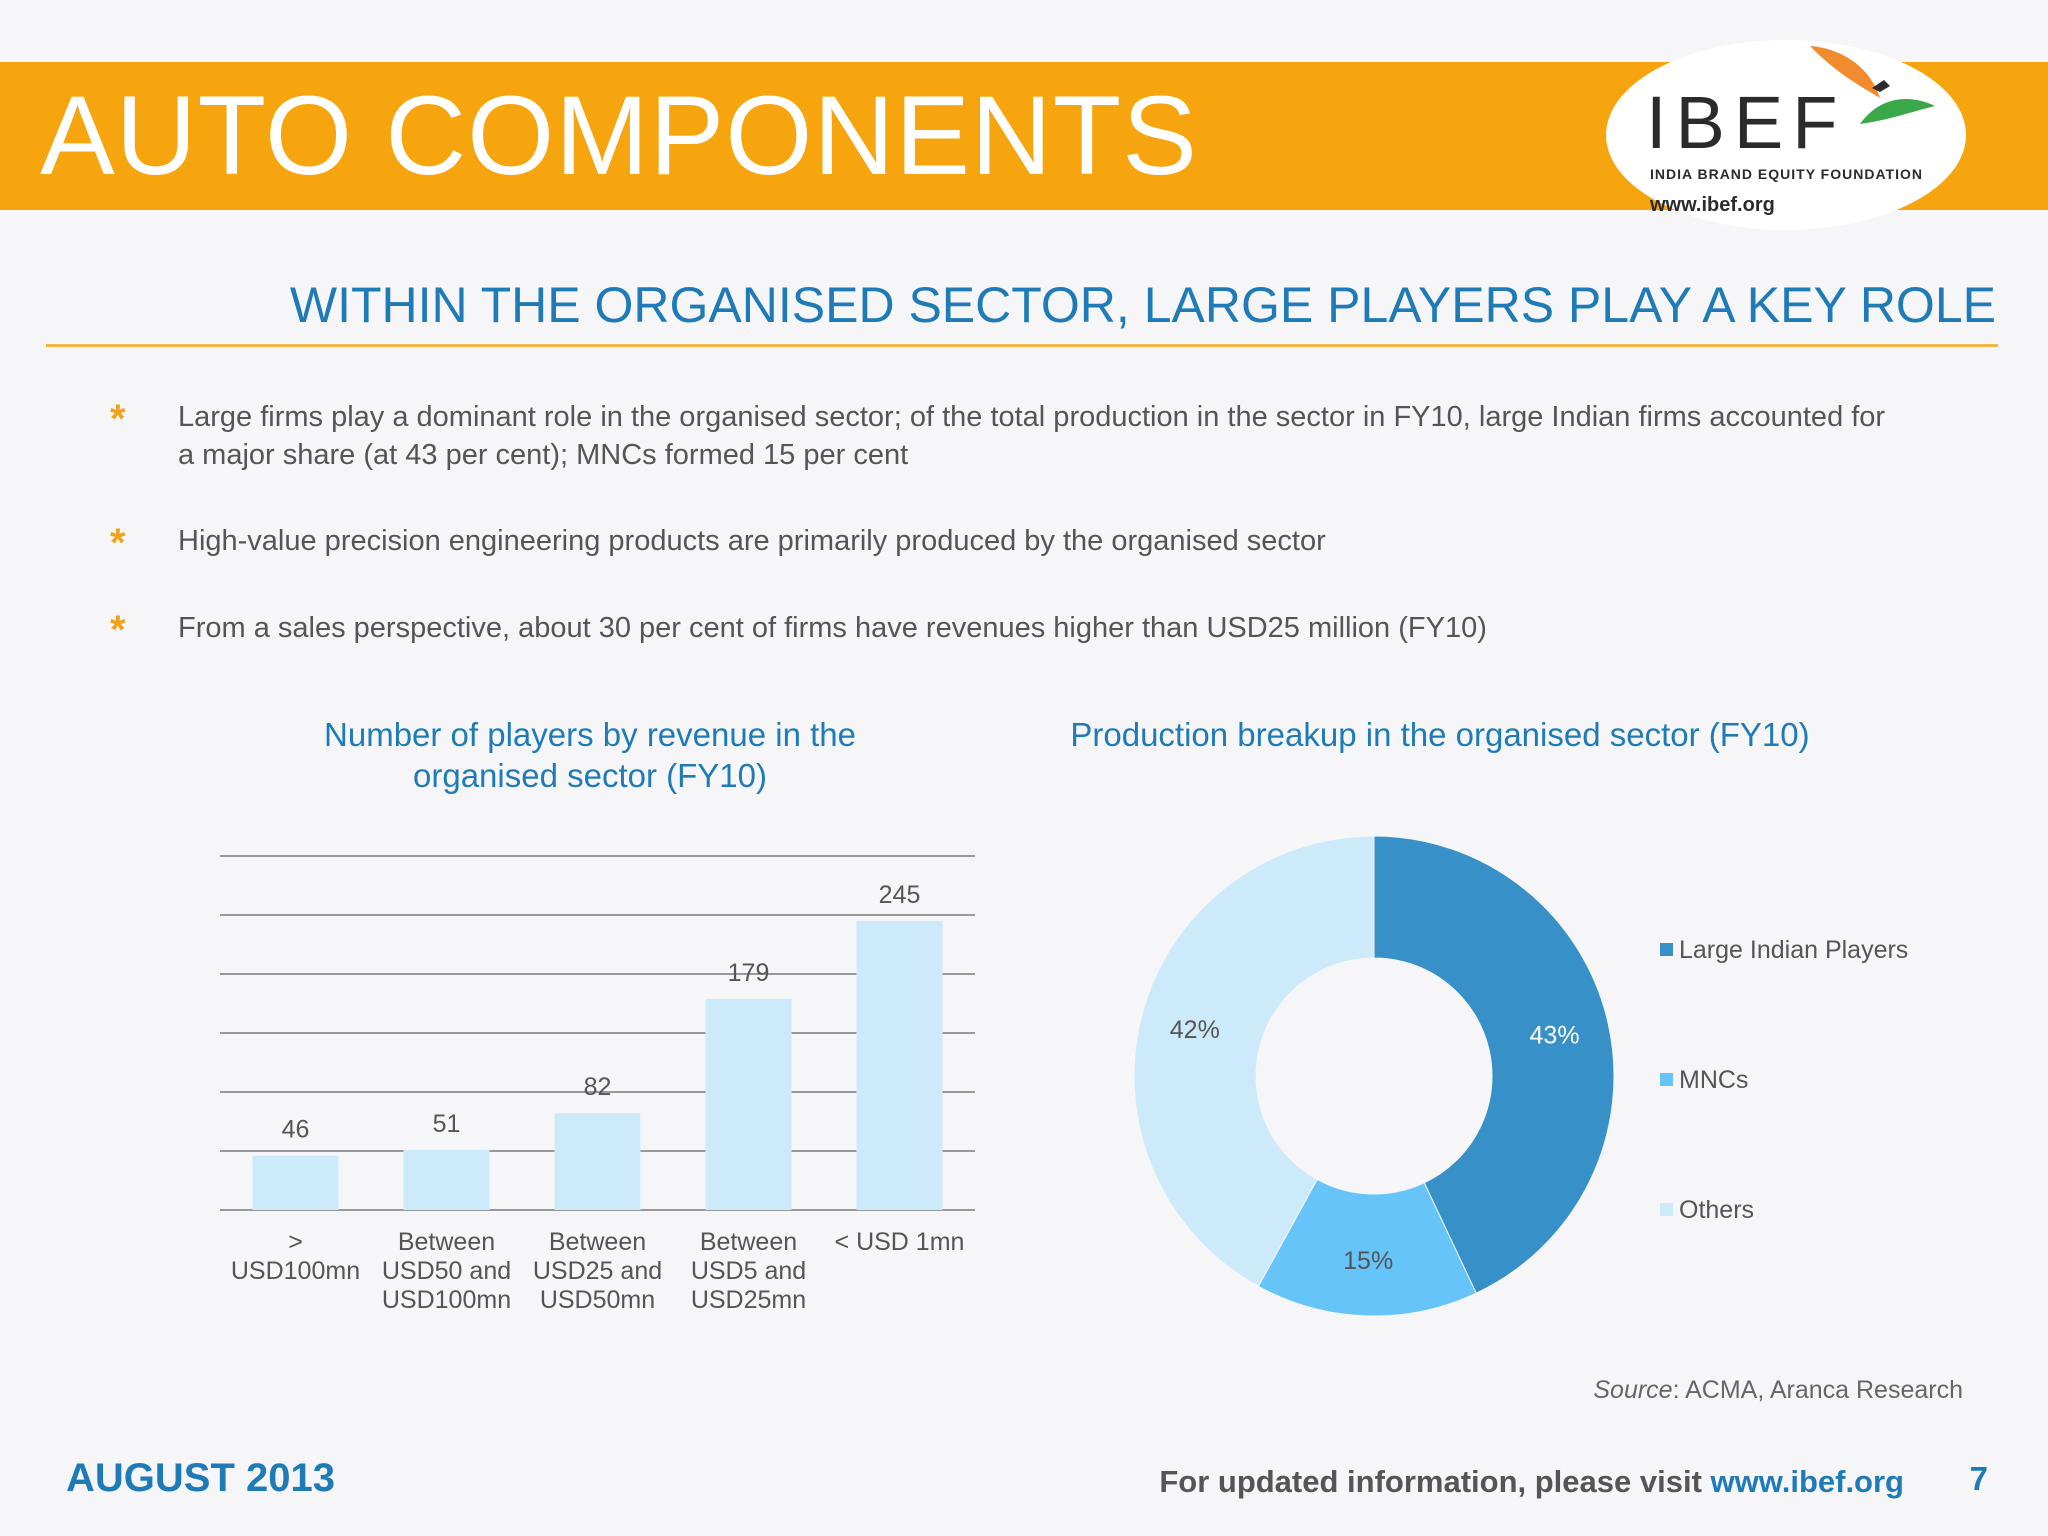  What do you see at coordinates (1555, 1036) in the screenshot?
I see `pie-value-label: 43%` at bounding box center [1555, 1036].